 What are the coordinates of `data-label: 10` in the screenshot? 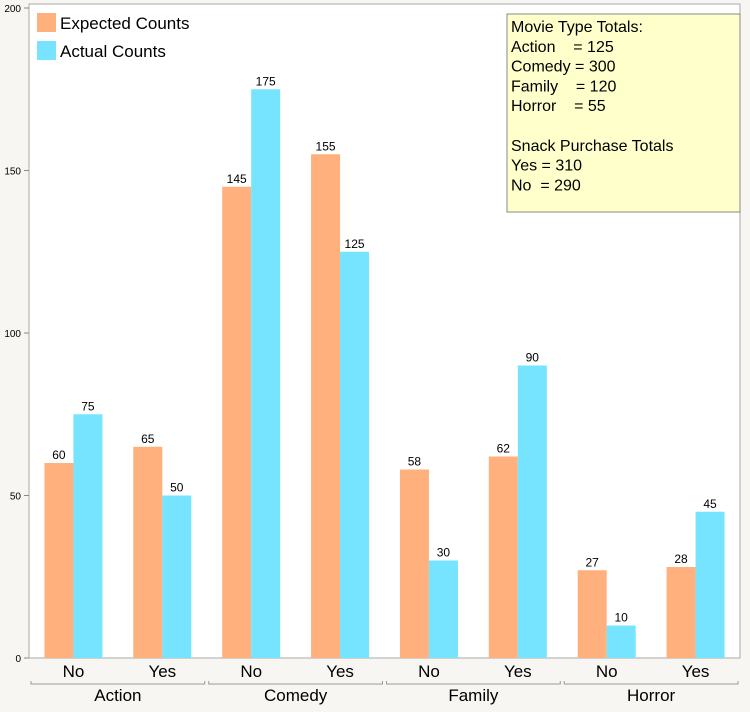 It's located at (622, 618).